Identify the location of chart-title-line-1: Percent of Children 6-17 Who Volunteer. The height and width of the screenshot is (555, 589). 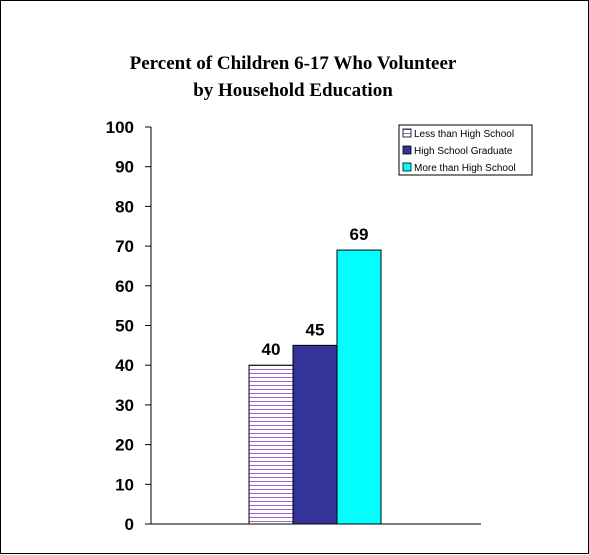
(293, 63).